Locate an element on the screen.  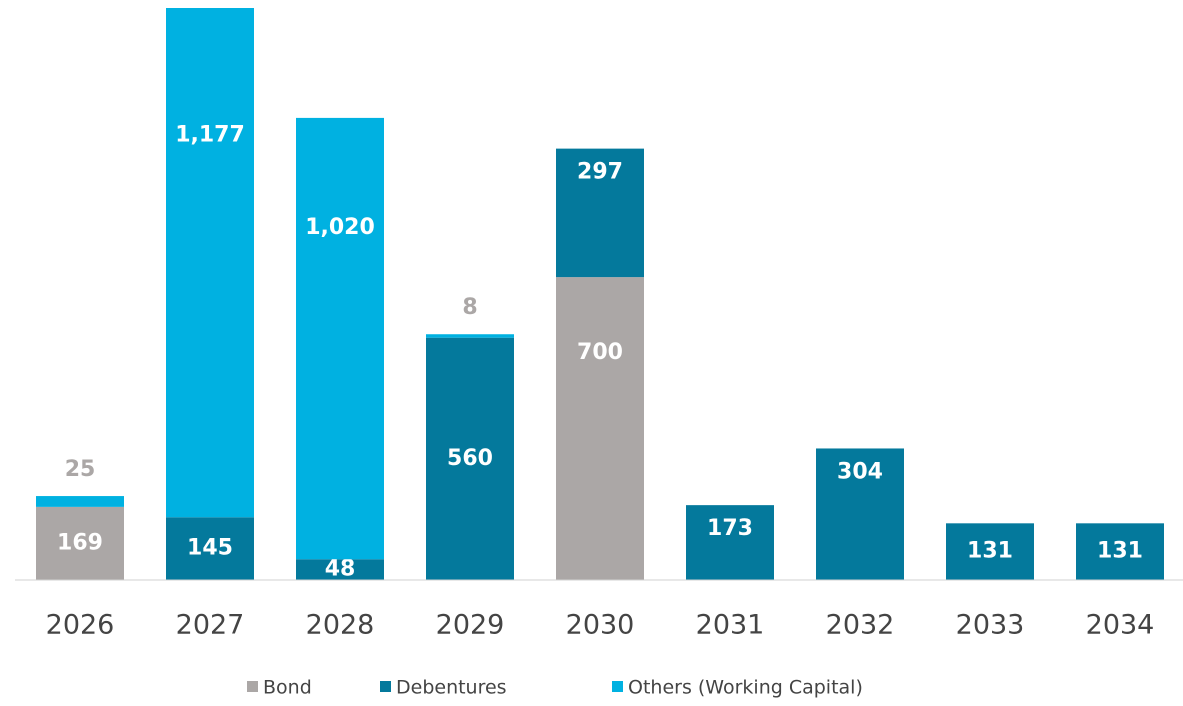
data-label: 25 is located at coordinates (80, 469).